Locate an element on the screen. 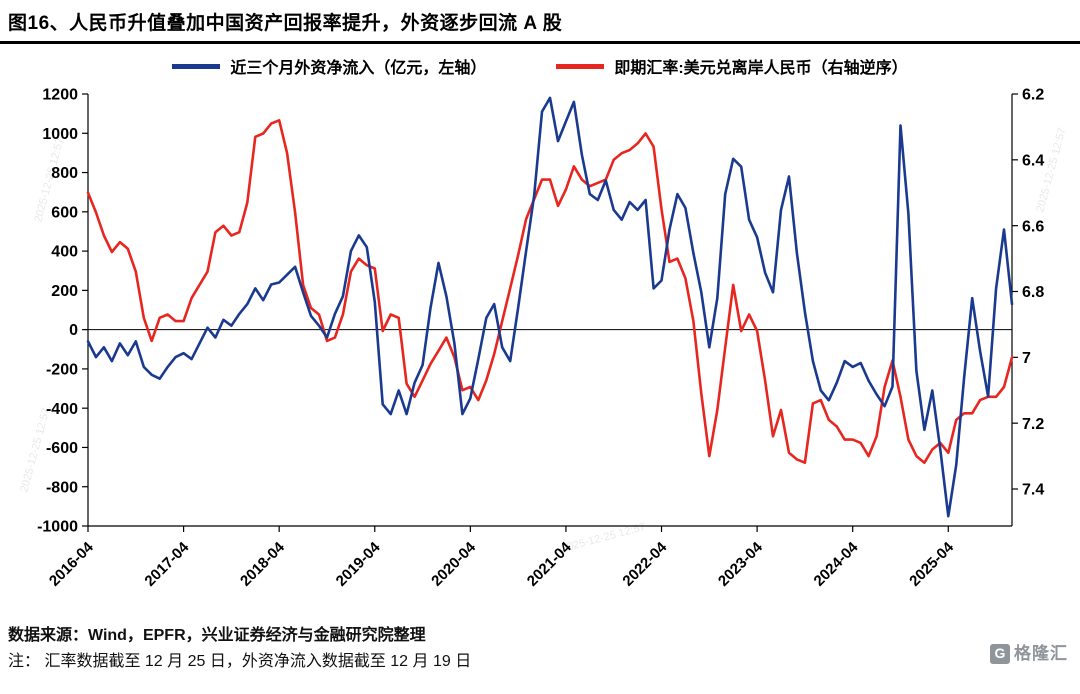 This screenshot has height=694, width=1080. data-source-text: 数据来源：Wind，EPFR，兴业证券经济与金融研究院整理 is located at coordinates (217, 635).